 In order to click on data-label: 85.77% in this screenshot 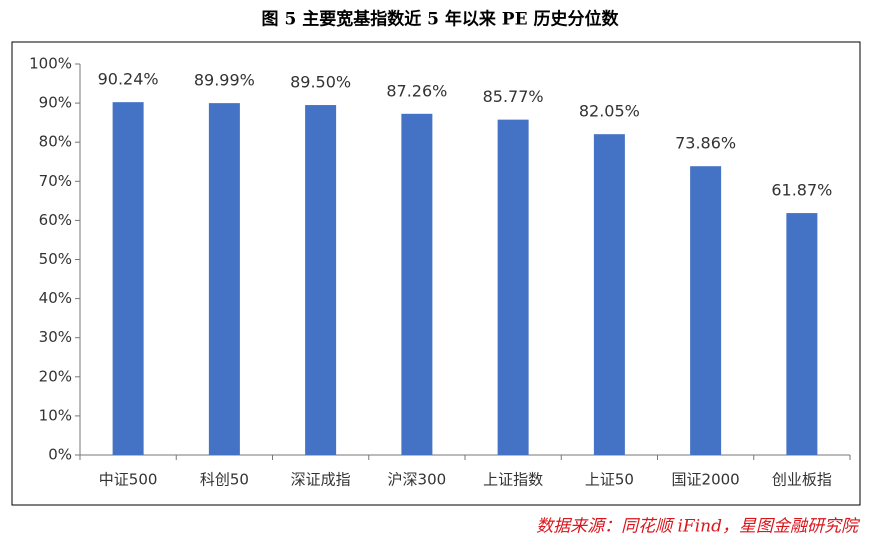, I will do `click(513, 96)`.